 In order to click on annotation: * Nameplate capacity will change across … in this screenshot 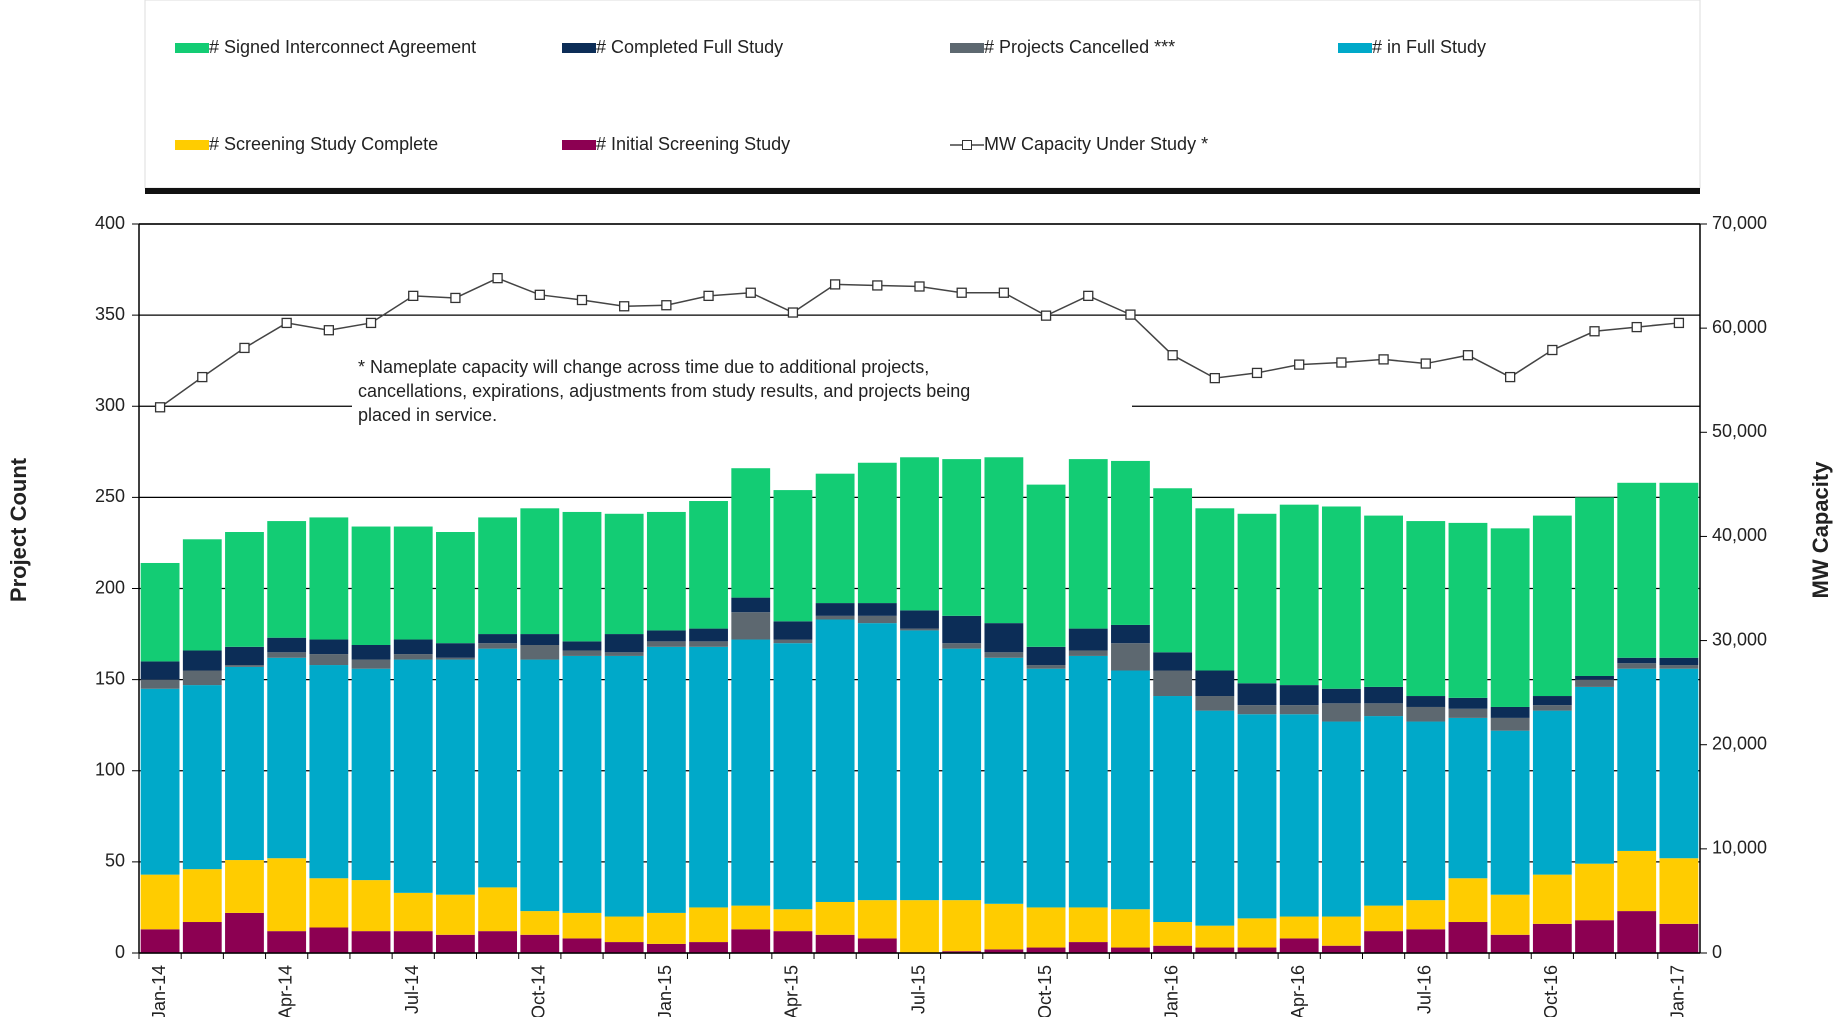, I will do `click(643, 367)`.